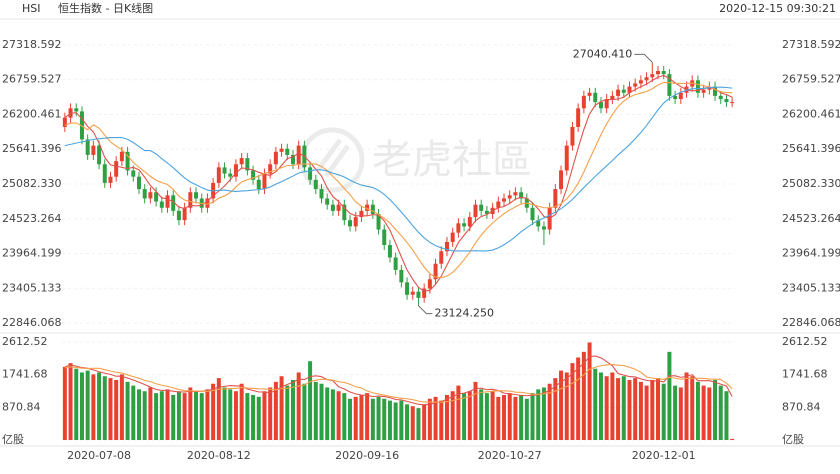 This screenshot has width=840, height=474. What do you see at coordinates (32, 253) in the screenshot?
I see `y-tick-label: 23964.199` at bounding box center [32, 253].